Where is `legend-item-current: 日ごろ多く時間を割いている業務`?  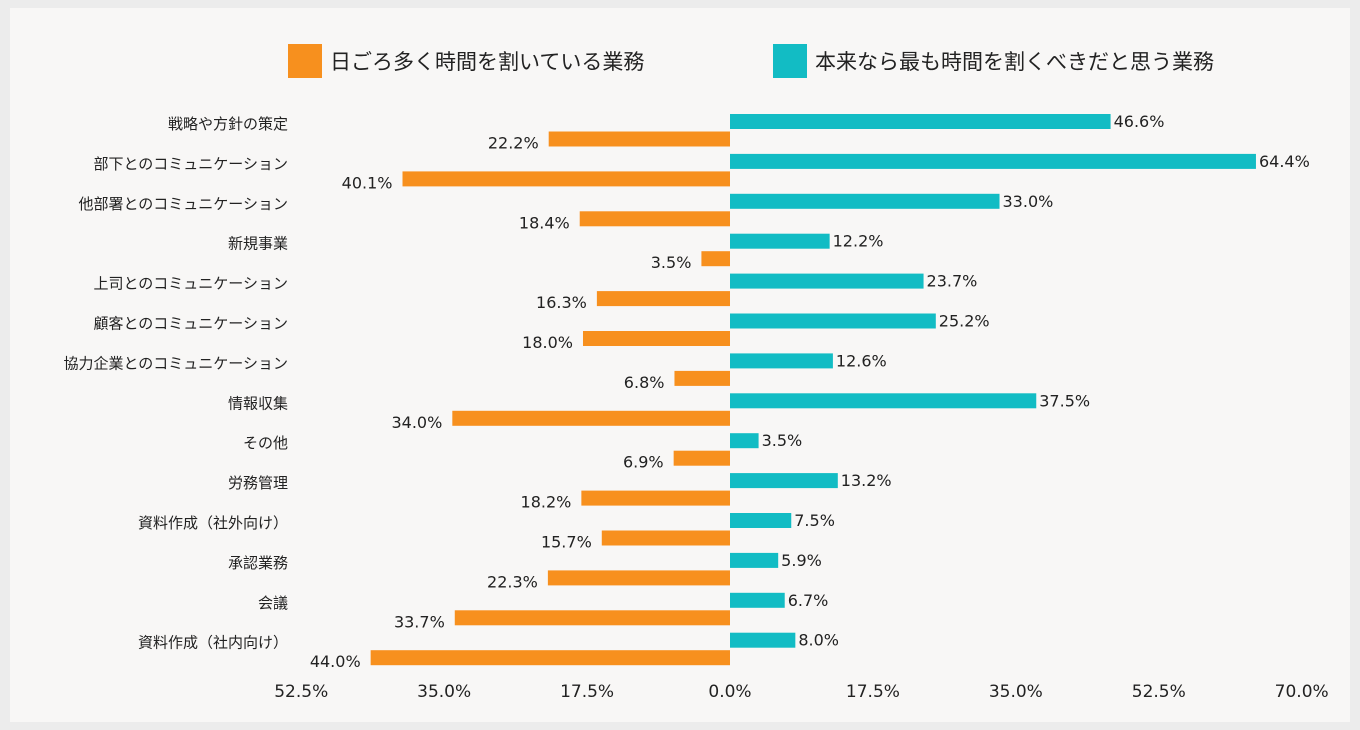
legend-item-current: 日ごろ多く時間を割いている業務 is located at coordinates (466, 61).